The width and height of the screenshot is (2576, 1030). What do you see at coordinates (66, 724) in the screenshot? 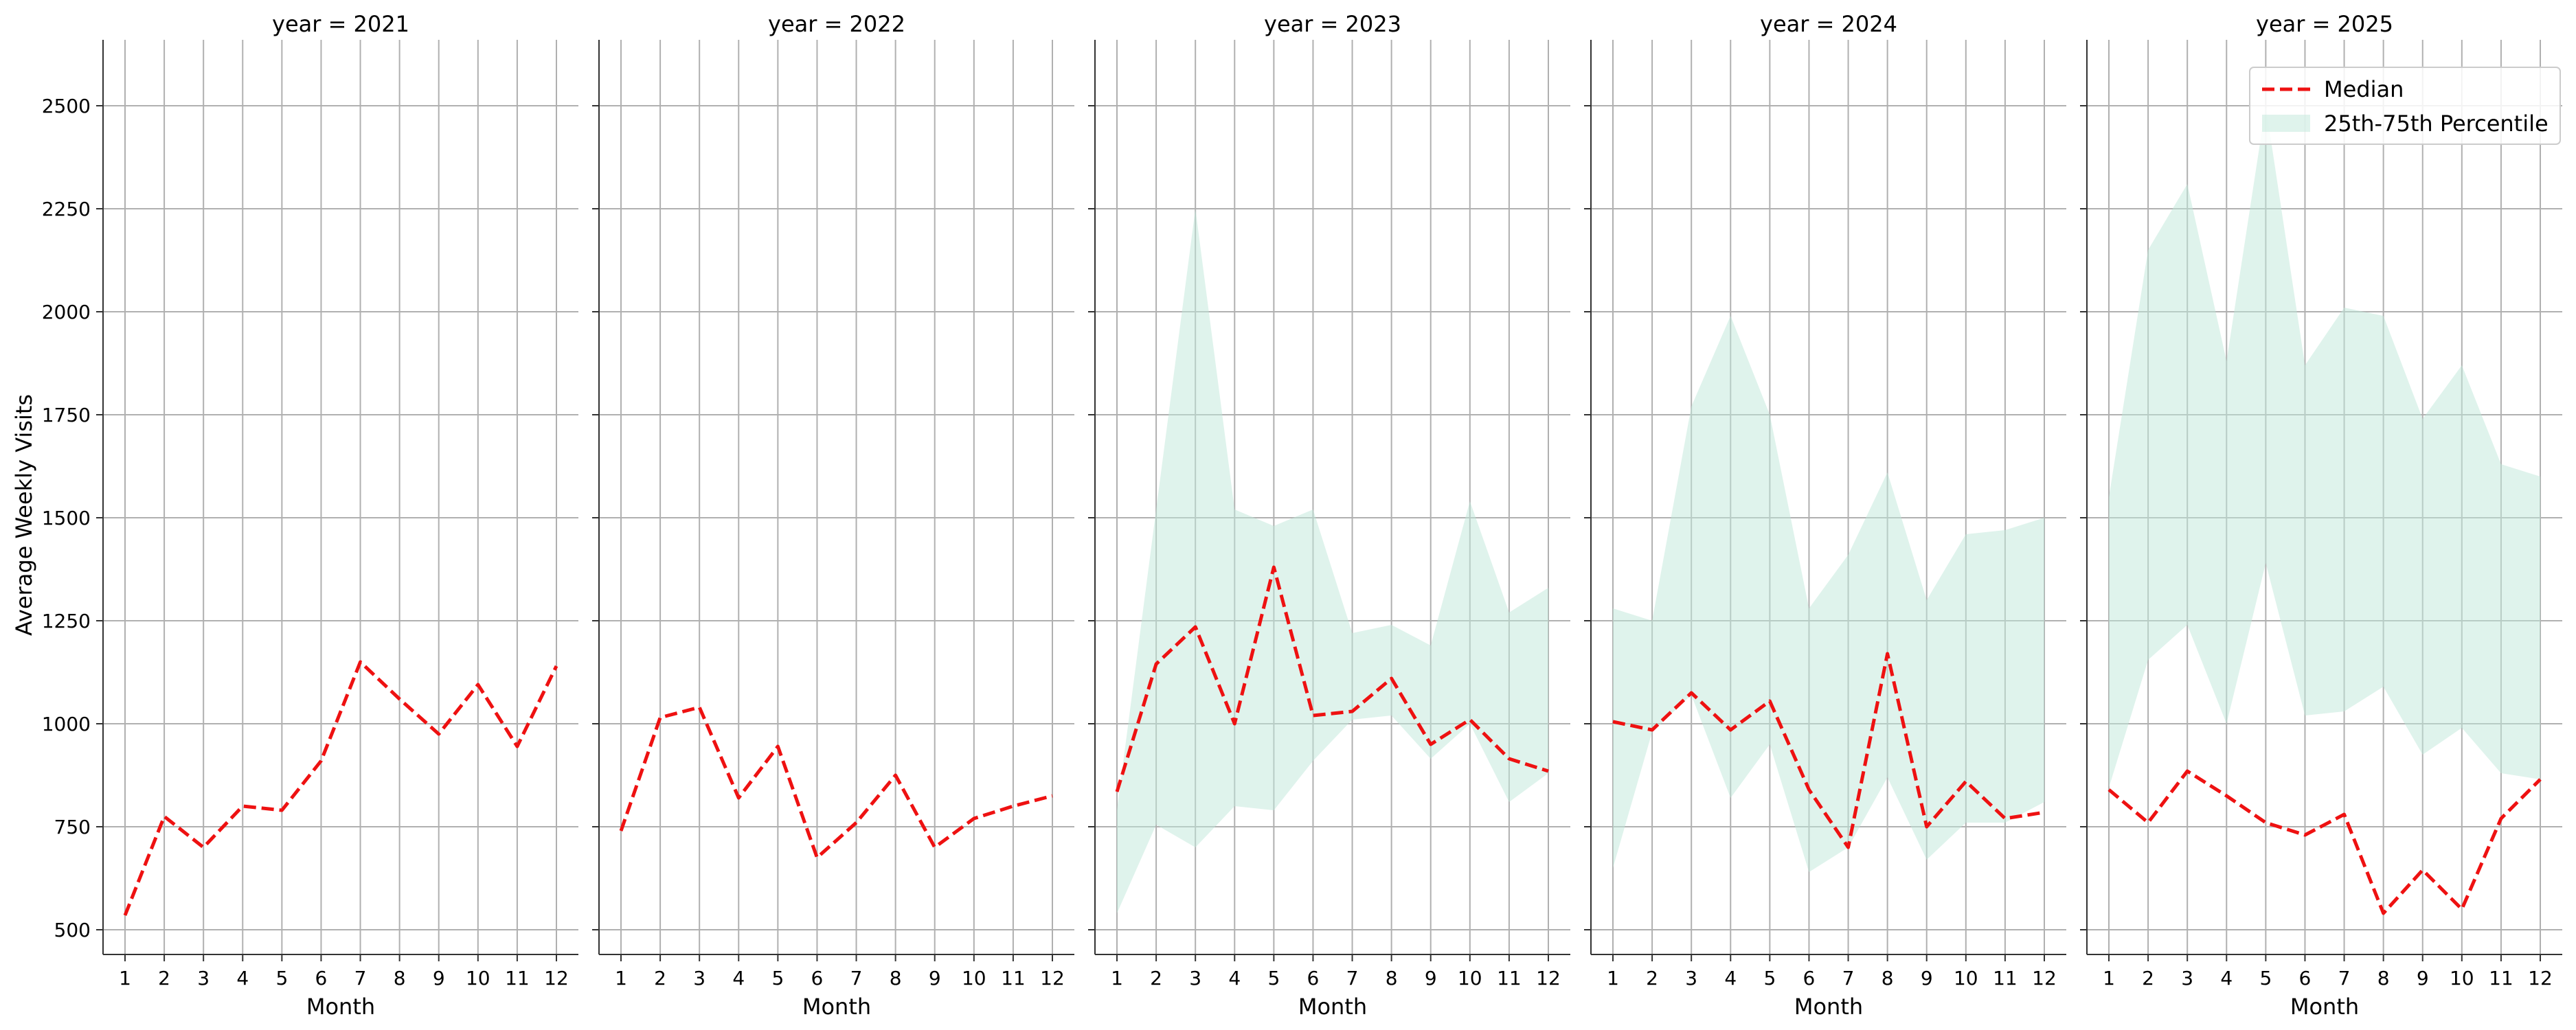
I see `y-tick-label: 1000` at bounding box center [66, 724].